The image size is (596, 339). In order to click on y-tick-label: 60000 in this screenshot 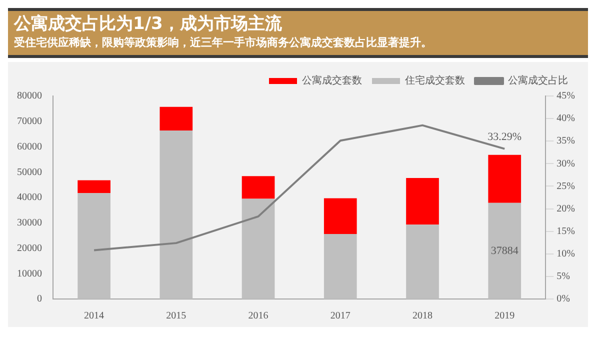, I will do `click(29, 146)`.